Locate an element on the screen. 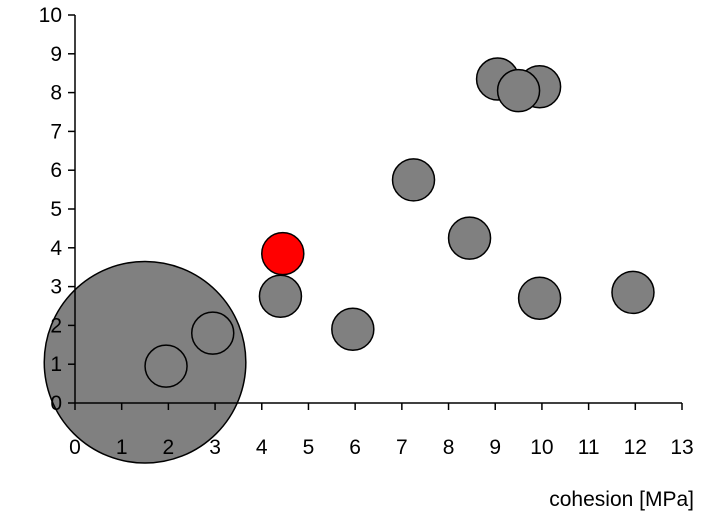  y-tick-label: 0 is located at coordinates (56, 403).